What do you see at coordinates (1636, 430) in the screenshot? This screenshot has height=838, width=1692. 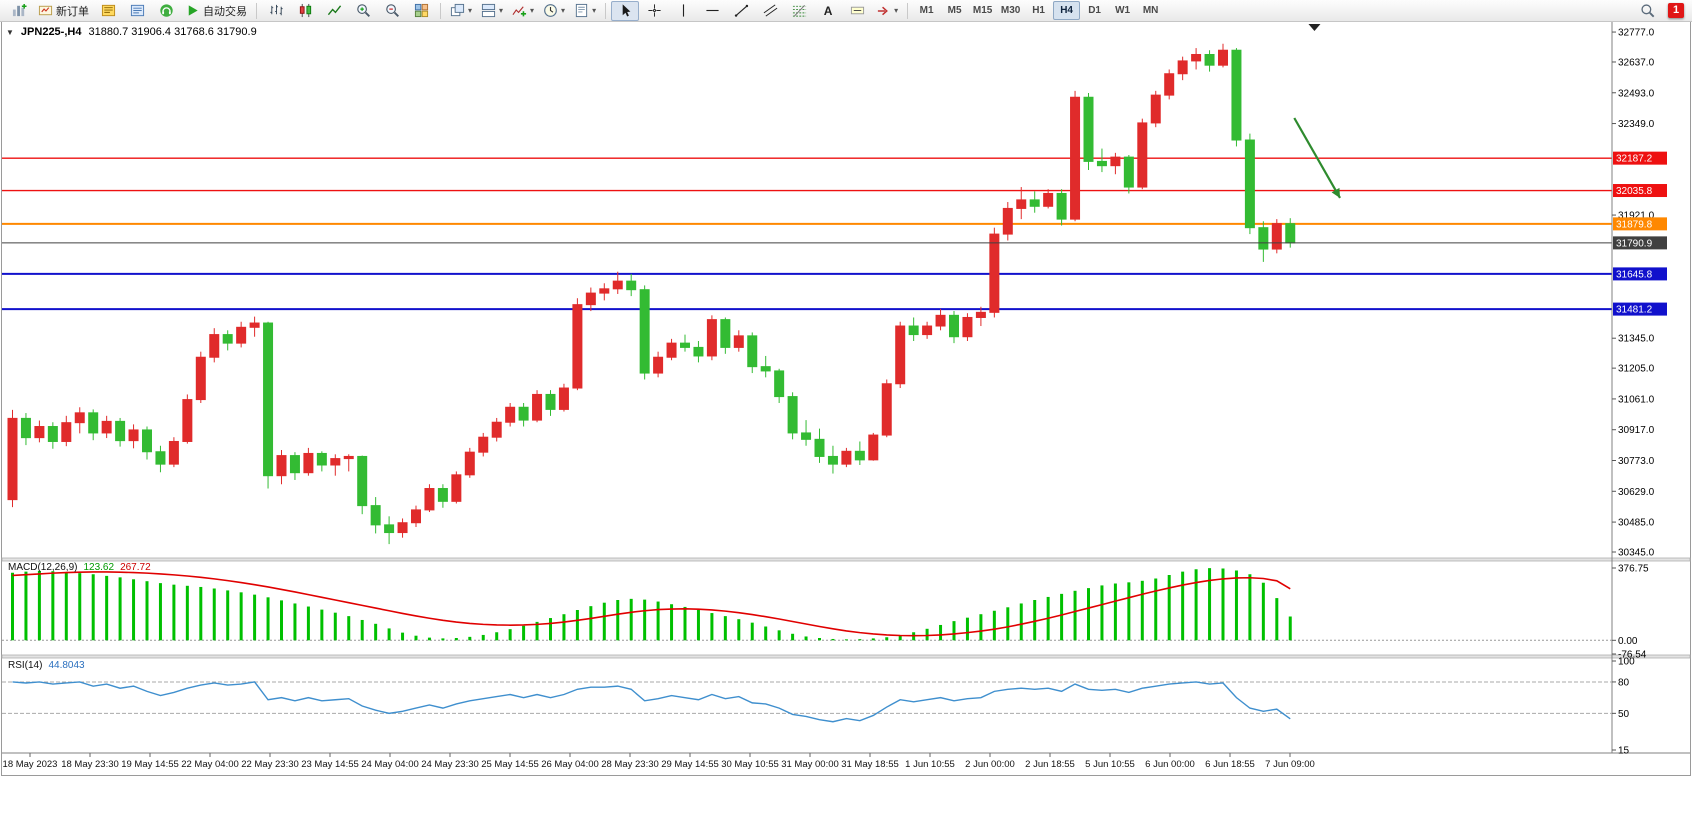 I see `price-tick-label: 30917.0` at bounding box center [1636, 430].